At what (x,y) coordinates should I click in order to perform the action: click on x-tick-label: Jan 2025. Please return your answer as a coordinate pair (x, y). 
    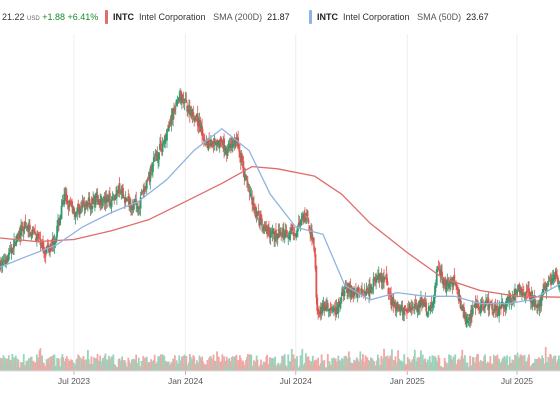
    Looking at the image, I should click on (407, 381).